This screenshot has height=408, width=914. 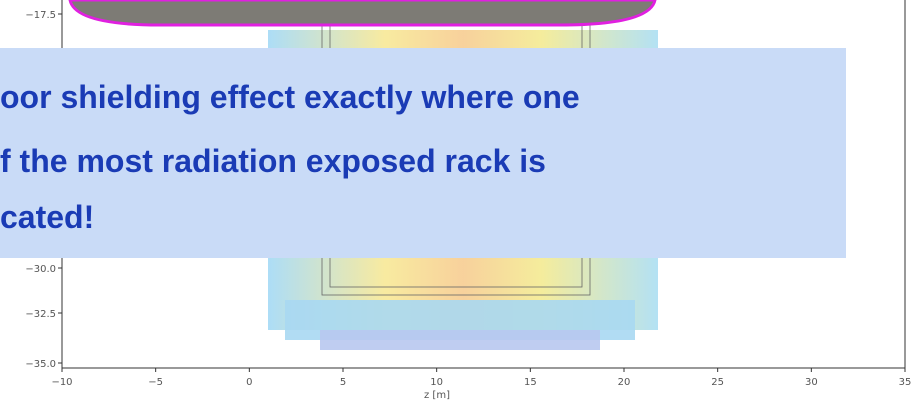 I want to click on x-tick-label: 10, so click(x=436, y=382).